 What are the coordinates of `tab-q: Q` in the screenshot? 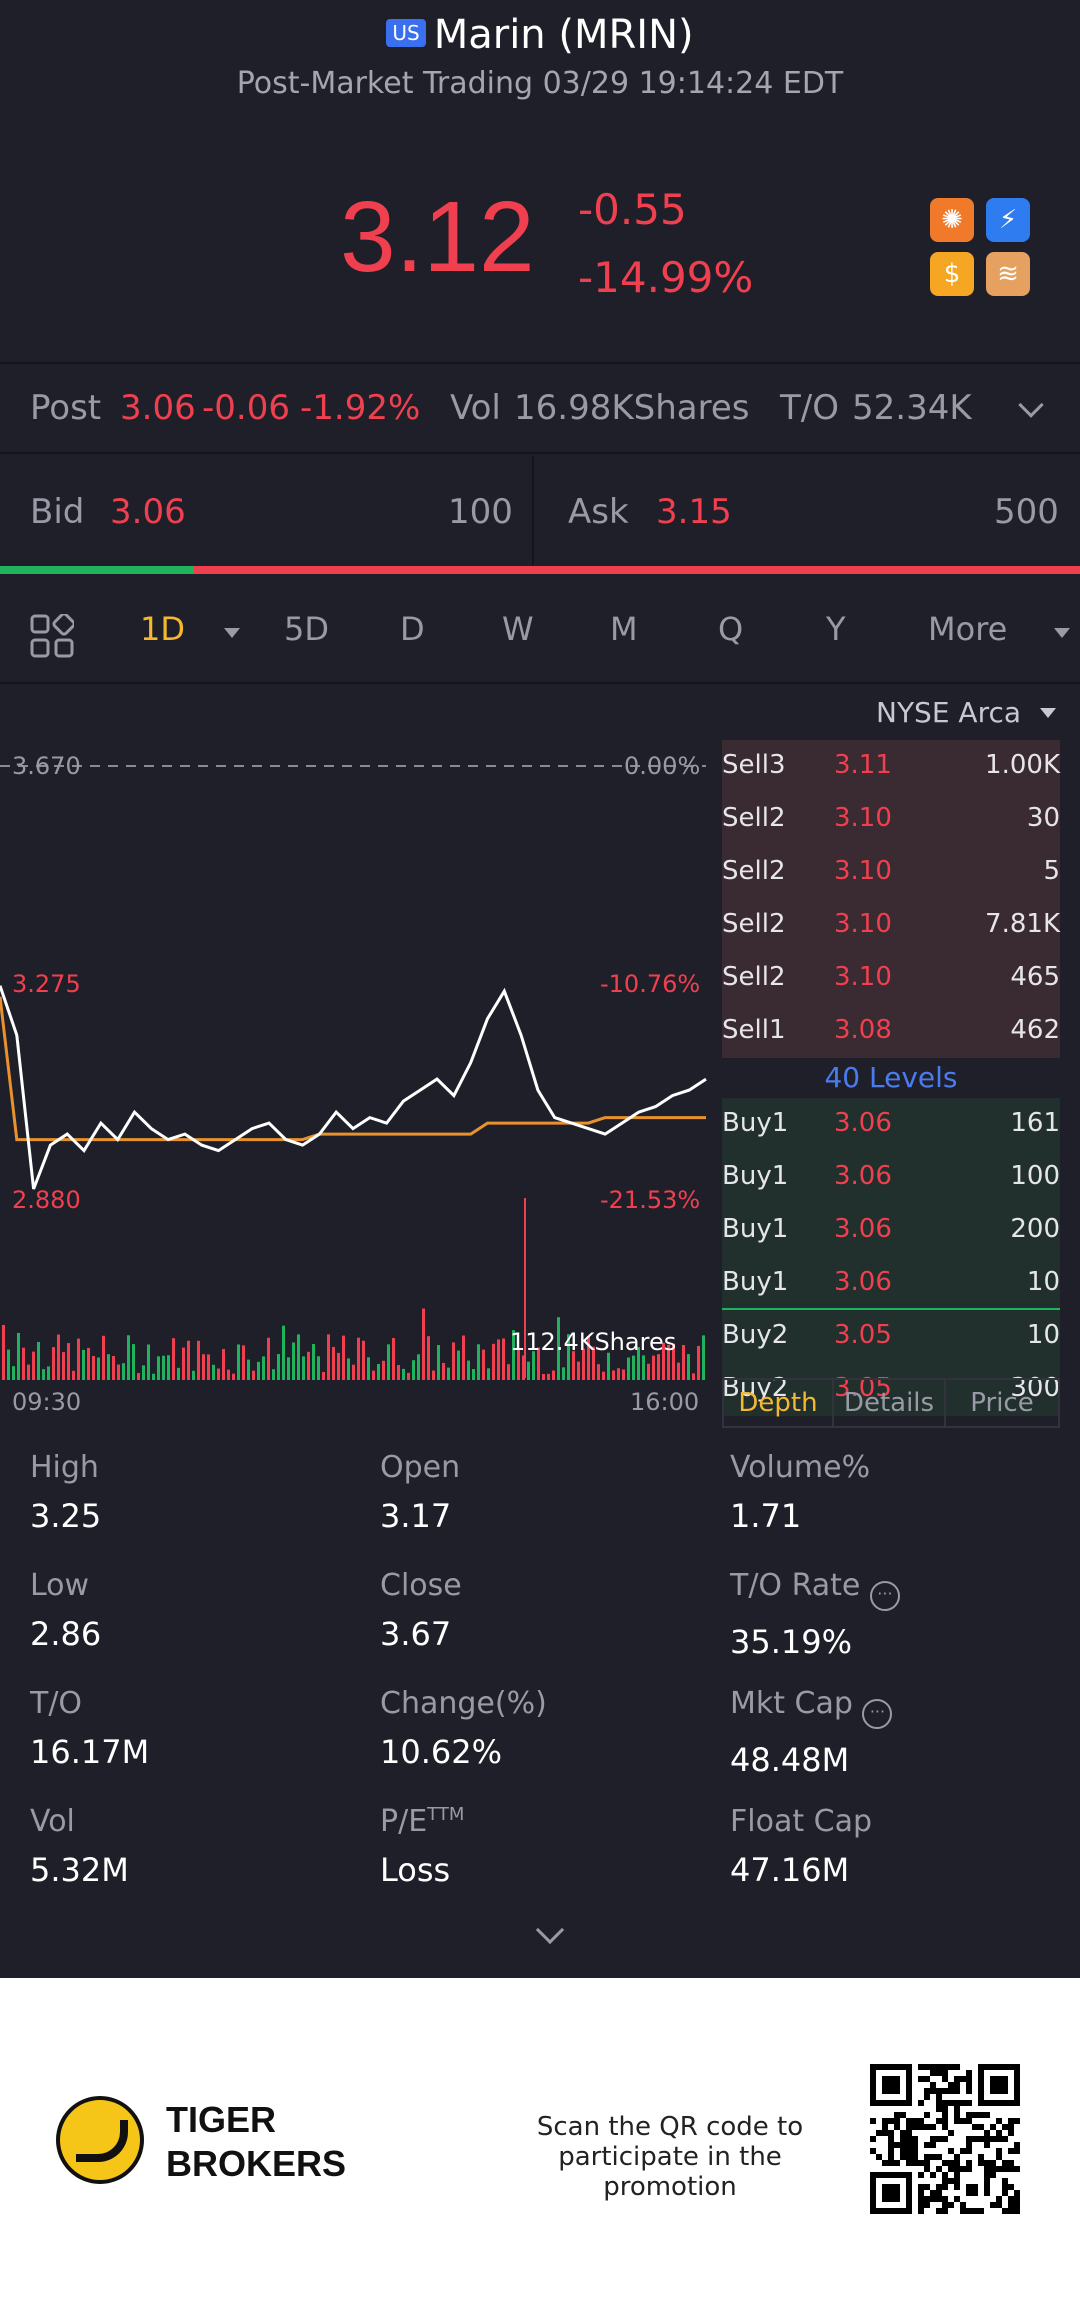 It's located at (731, 629).